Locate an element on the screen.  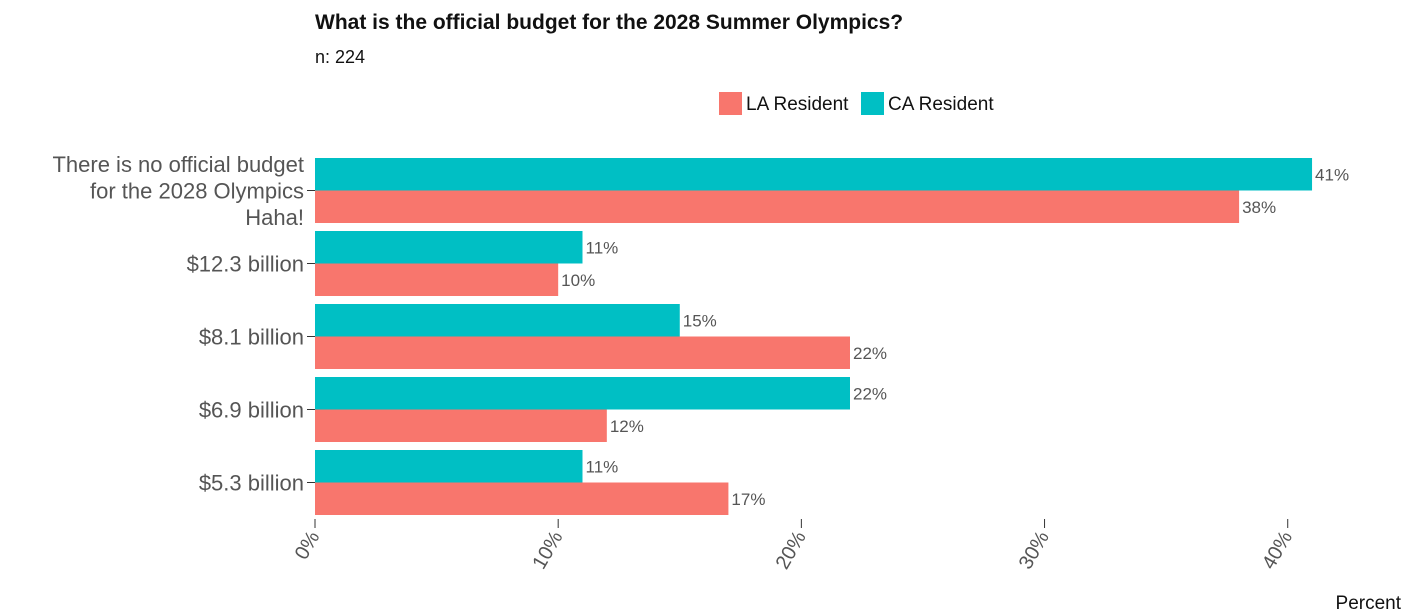
value-label: 15% is located at coordinates (700, 320).